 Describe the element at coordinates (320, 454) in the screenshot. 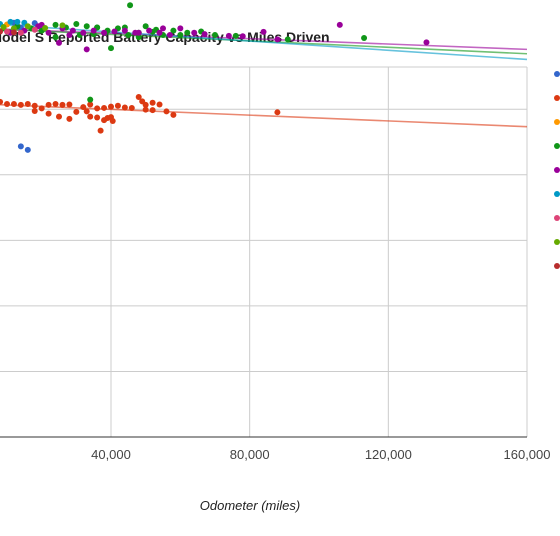

I see `x-axis-ticks: 40,000 80,000 120,000 160,000` at that location.